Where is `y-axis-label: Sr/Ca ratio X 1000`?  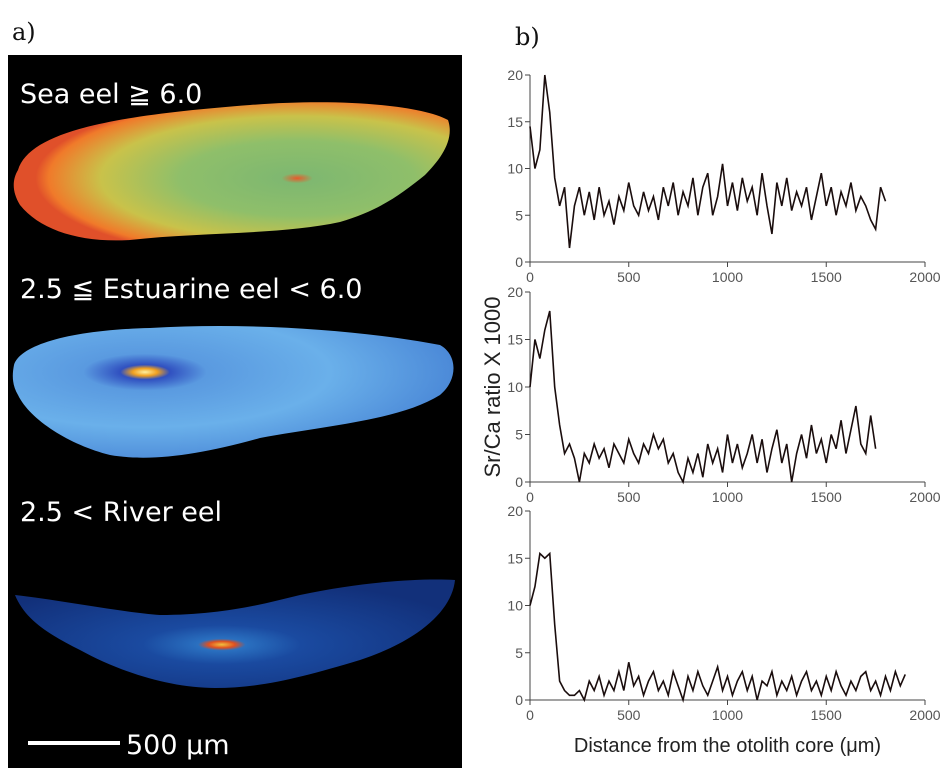
y-axis-label: Sr/Ca ratio X 1000 is located at coordinates (492, 387).